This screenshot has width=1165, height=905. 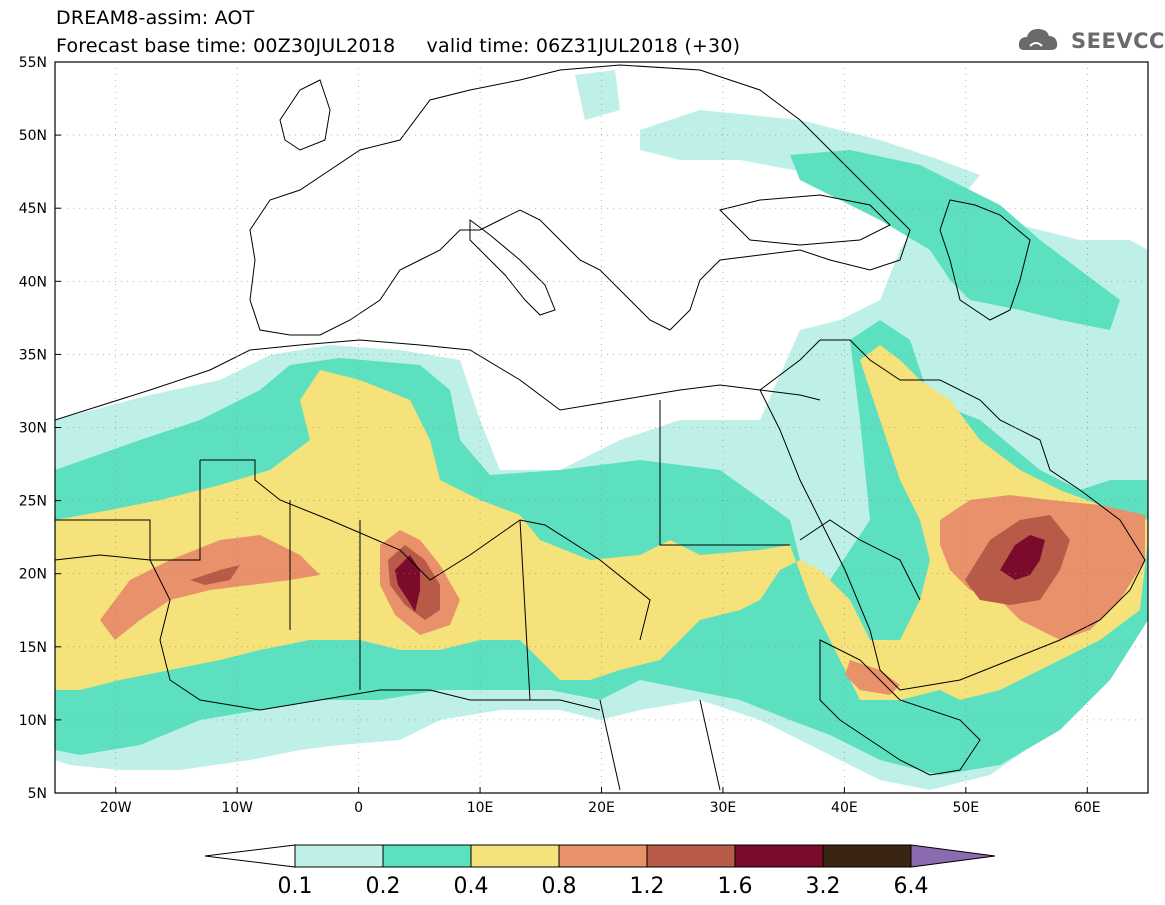 What do you see at coordinates (33, 648) in the screenshot?
I see `lat-label: 15N` at bounding box center [33, 648].